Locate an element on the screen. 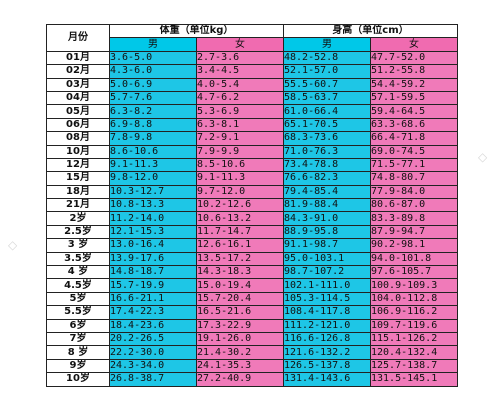  table-row: 03月 5.0-6.9 4.0-5.4 55.5-60.7 54.4-59.2 is located at coordinates (252, 84).